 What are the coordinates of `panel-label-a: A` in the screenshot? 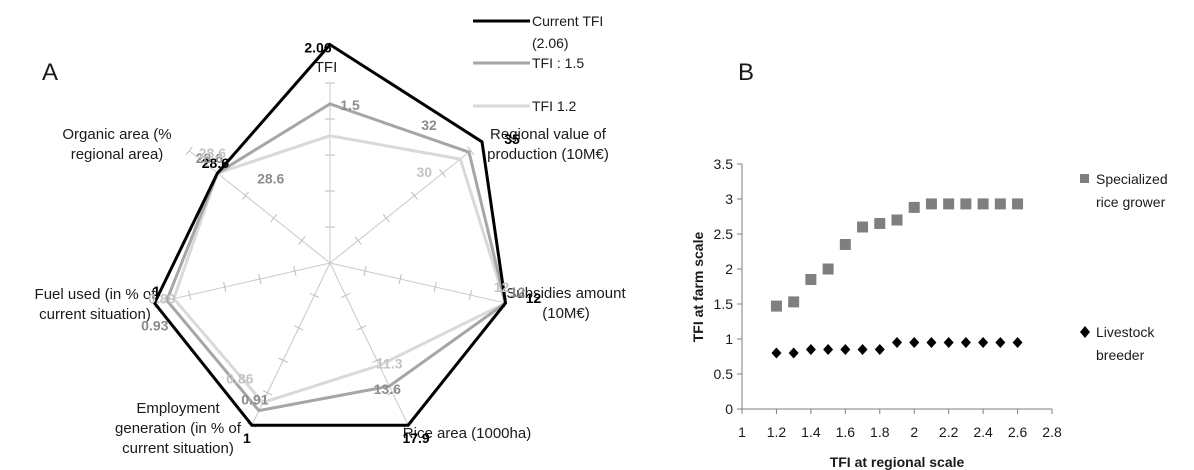 It's located at (50, 72).